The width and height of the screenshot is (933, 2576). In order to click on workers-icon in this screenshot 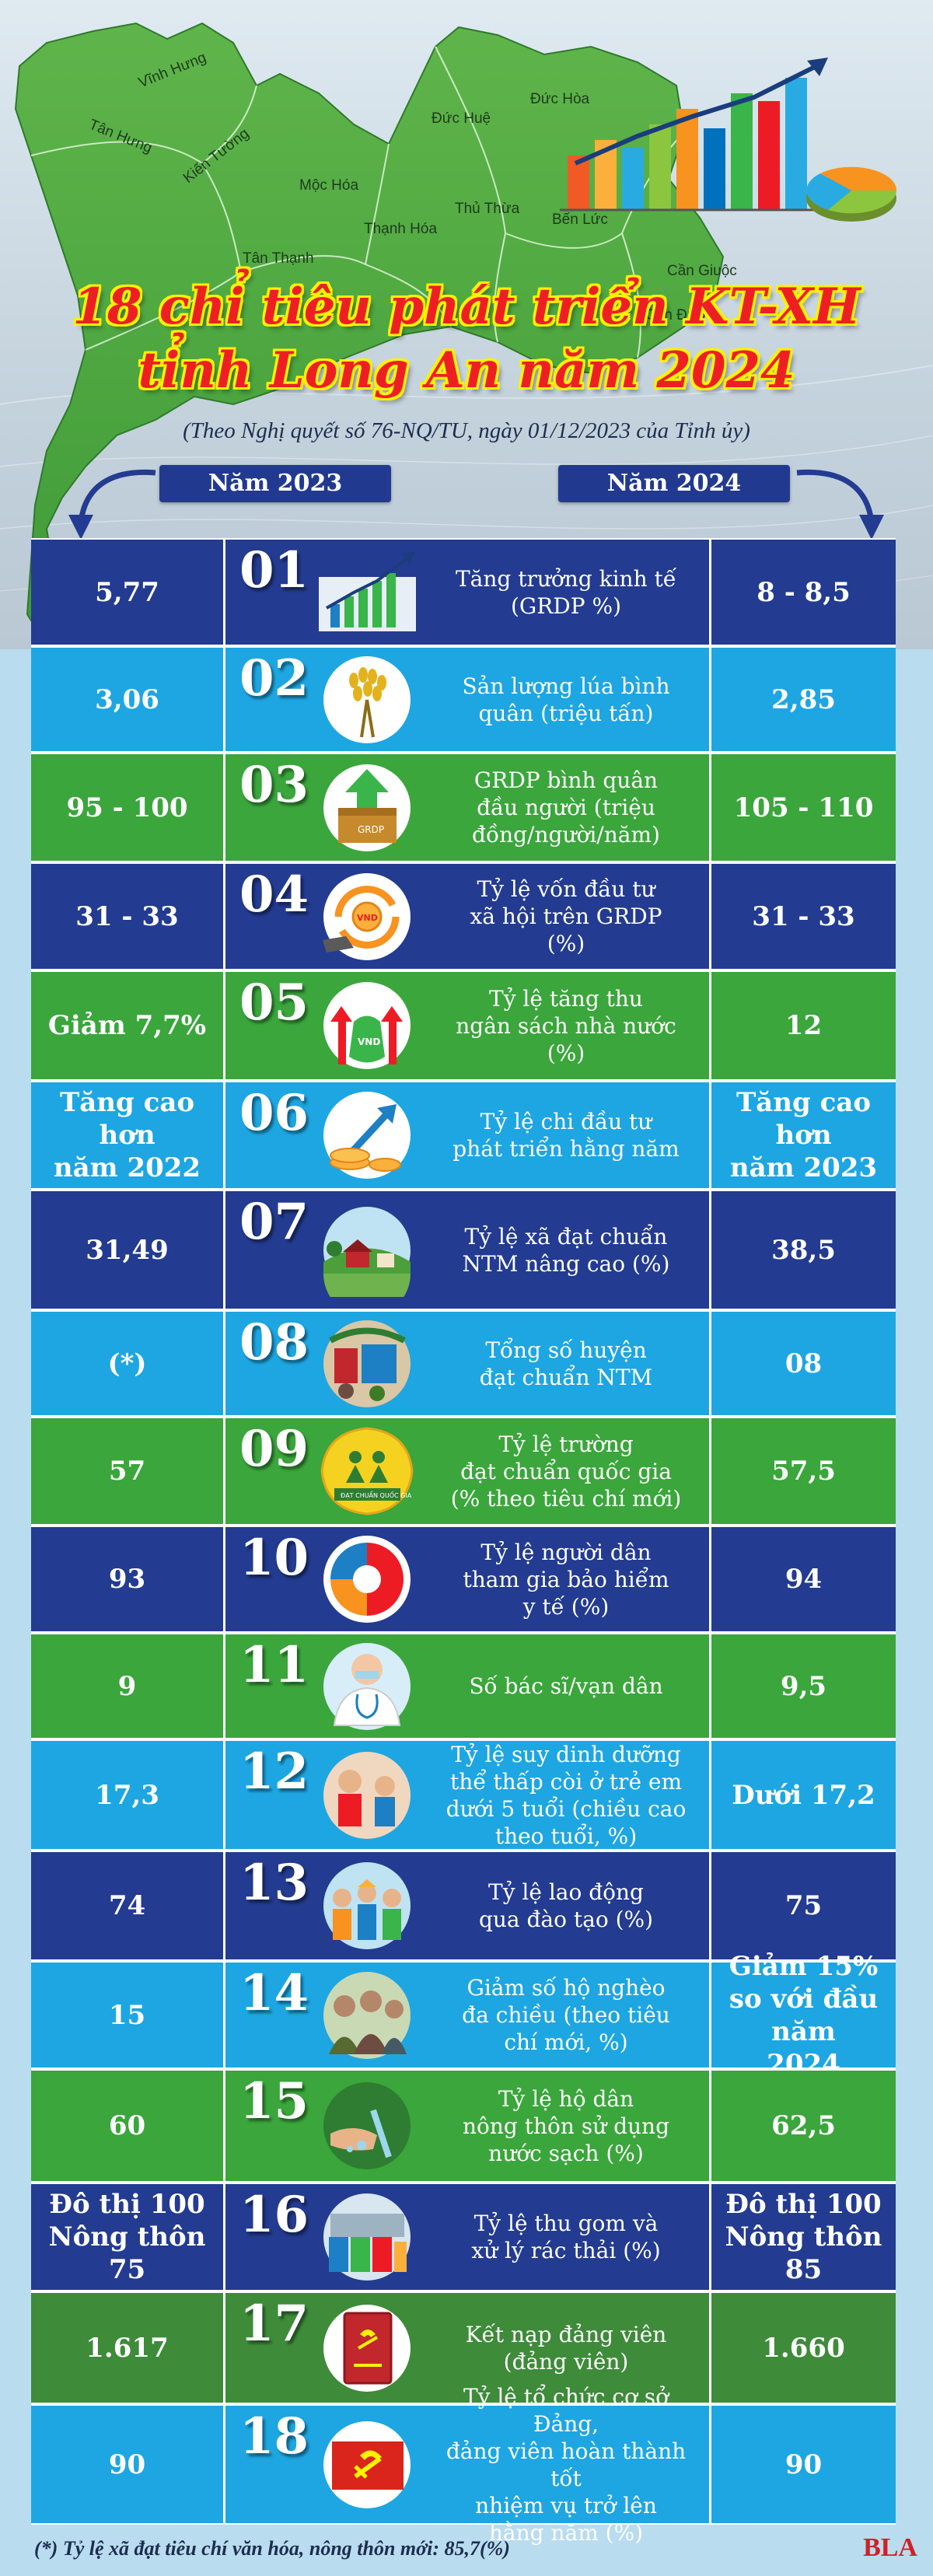, I will do `click(367, 1905)`.